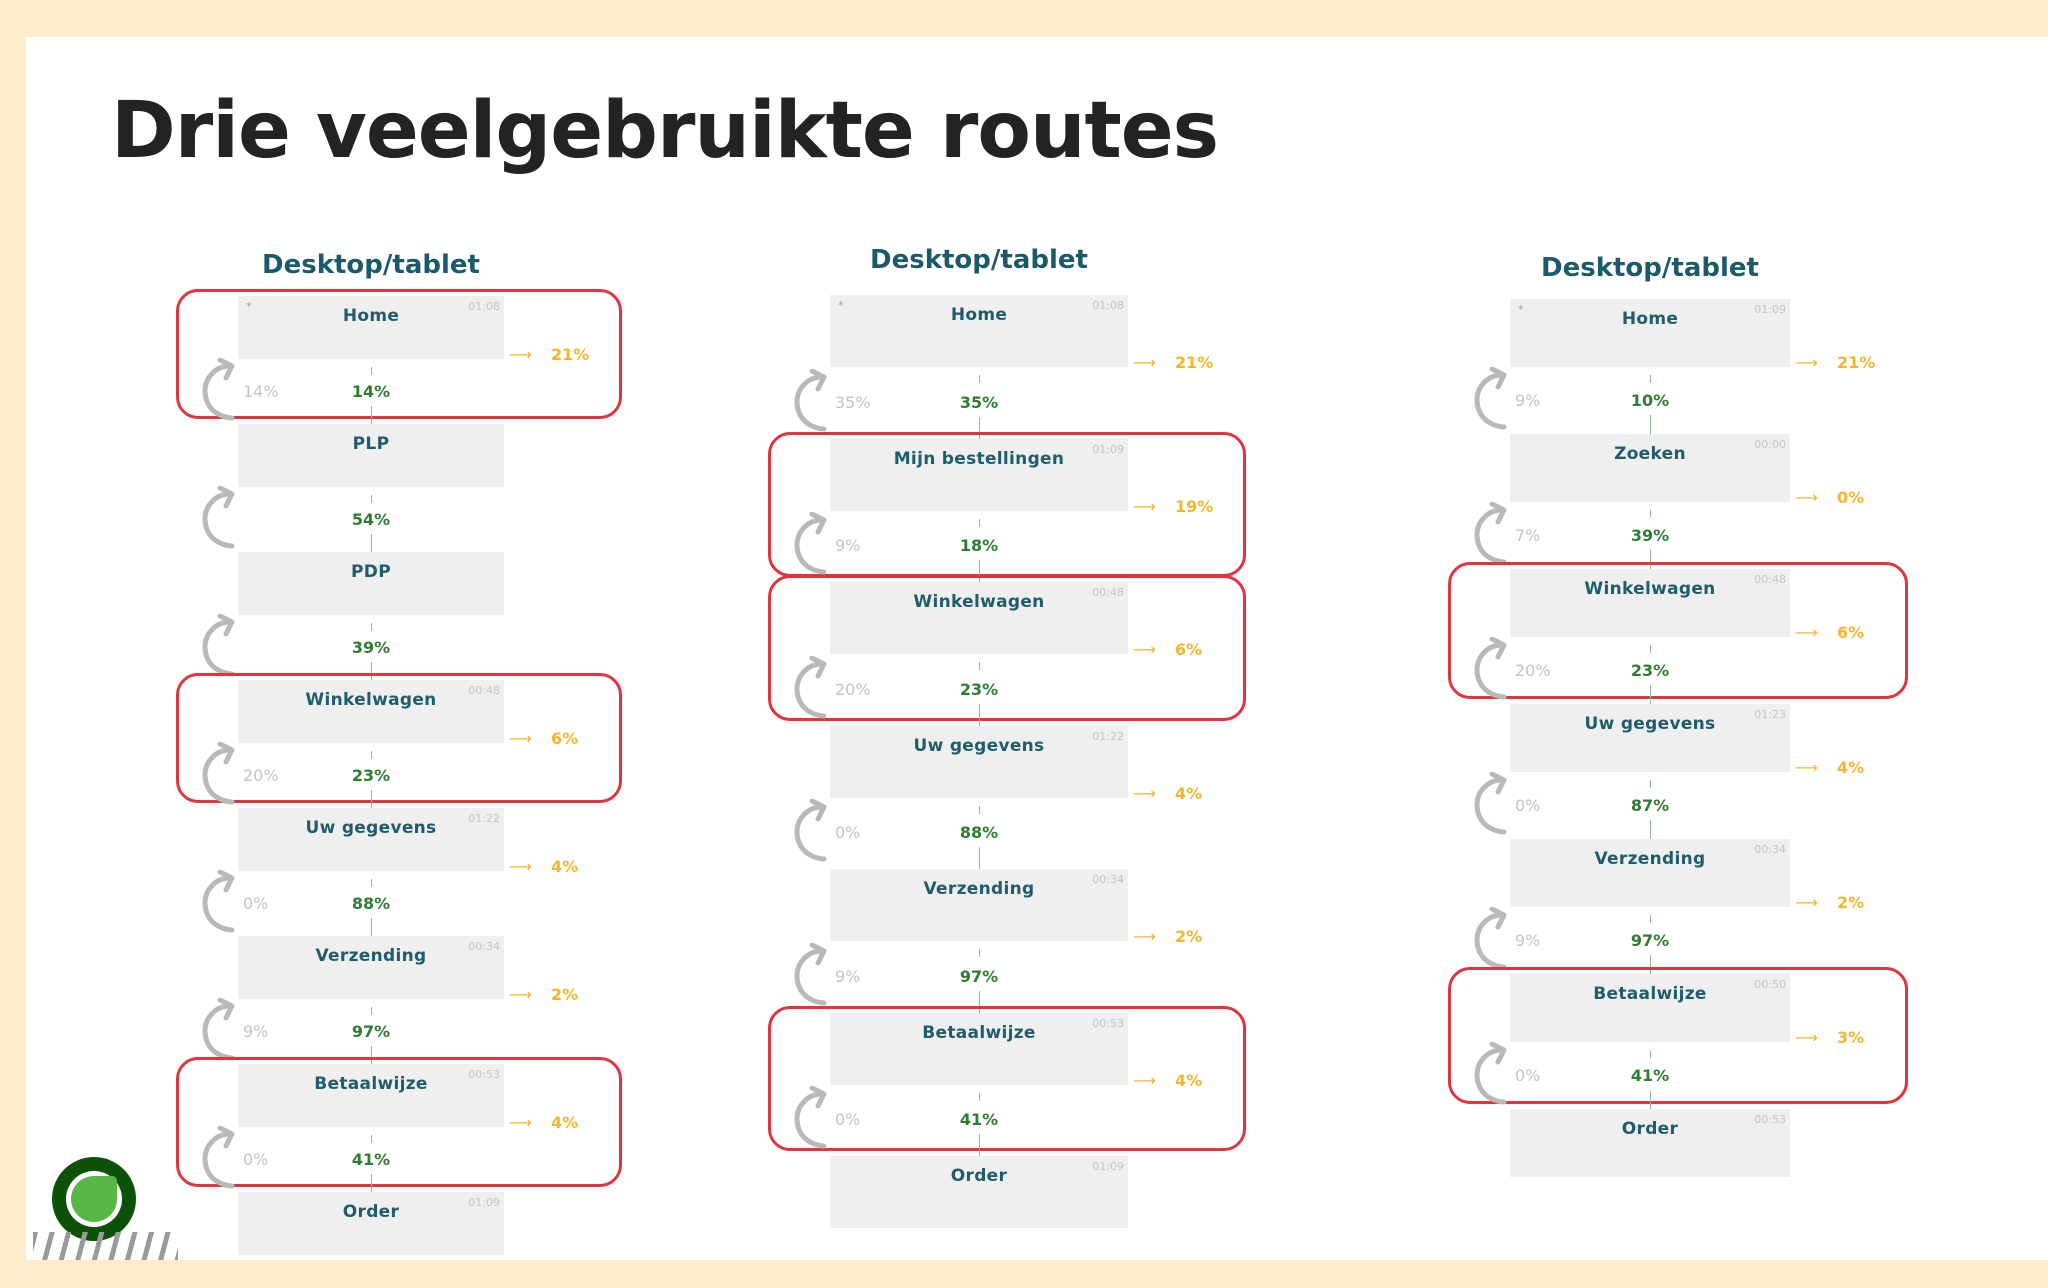 The width and height of the screenshot is (2048, 1288). What do you see at coordinates (371, 583) in the screenshot?
I see `page-node: PDP` at bounding box center [371, 583].